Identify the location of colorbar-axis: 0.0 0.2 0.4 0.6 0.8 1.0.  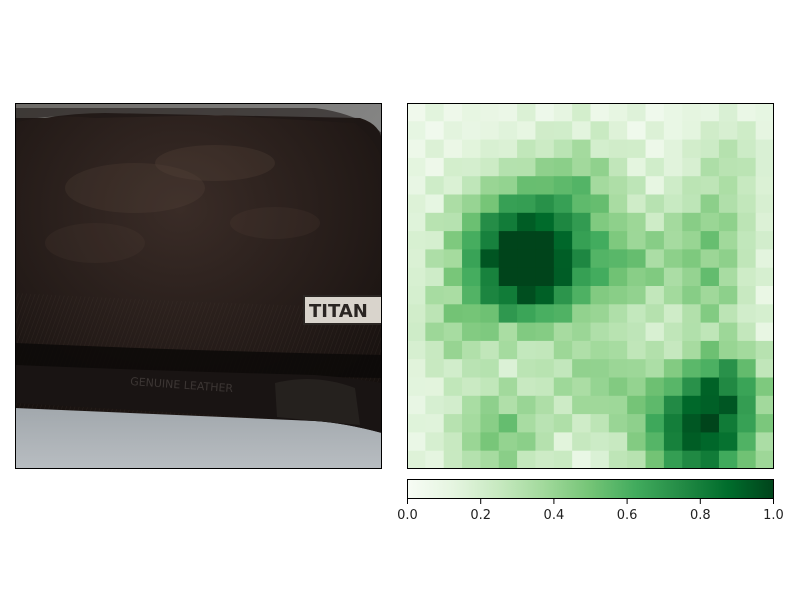
(590, 514).